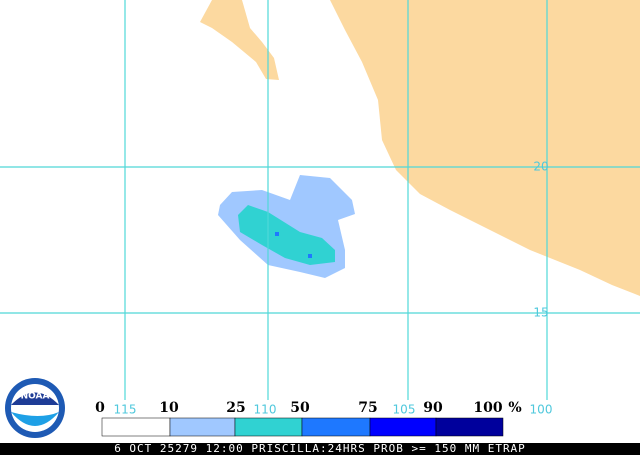 The height and width of the screenshot is (455, 640). I want to click on legend-label: 90, so click(433, 408).